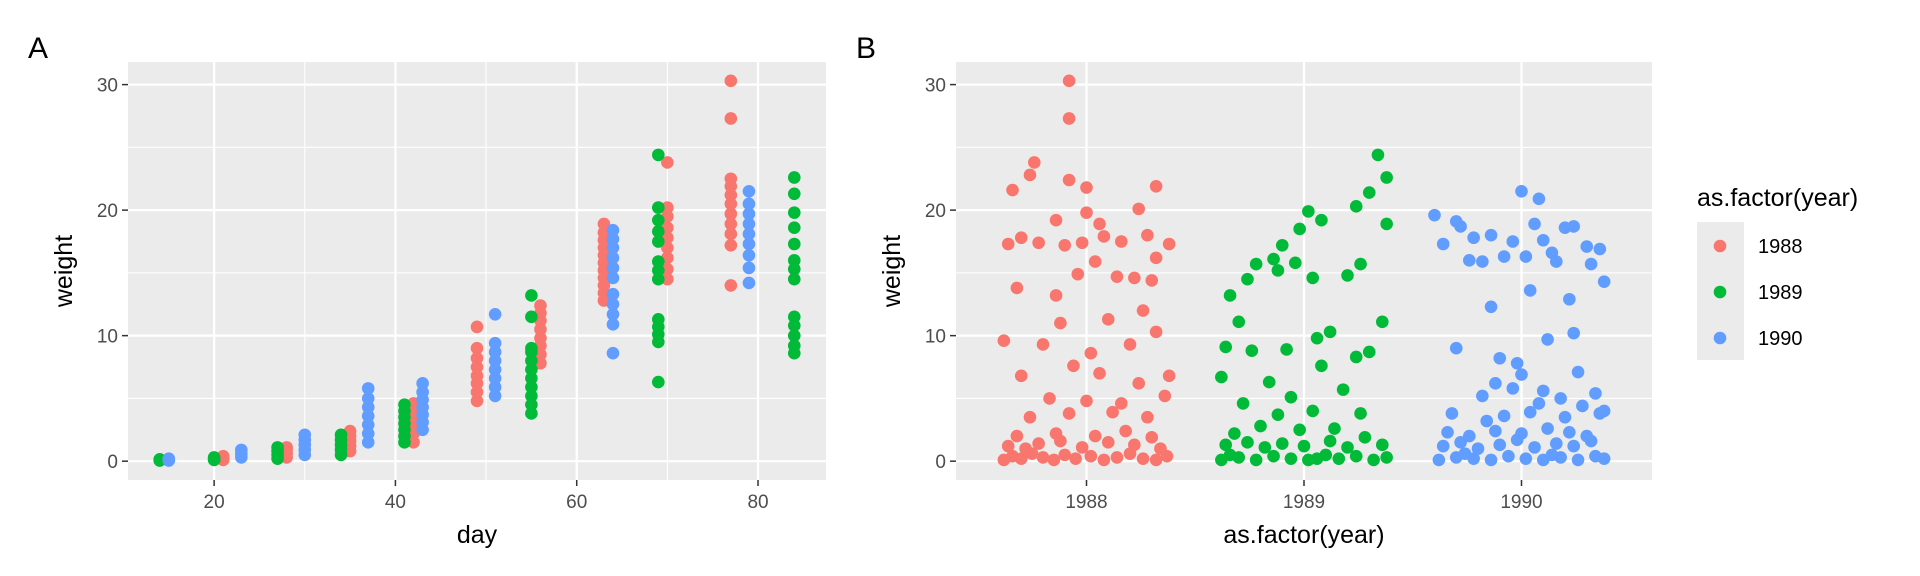  Describe the element at coordinates (1720, 338) in the screenshot. I see `legend-key-1990` at that location.